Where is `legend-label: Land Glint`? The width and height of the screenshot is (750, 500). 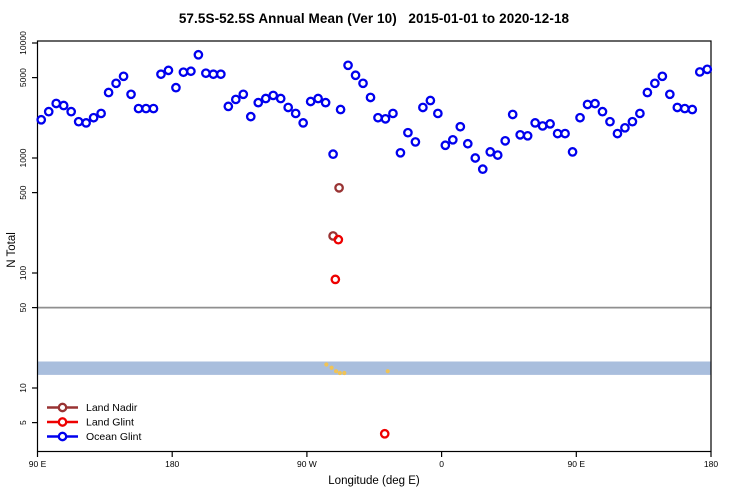 legend-label: Land Glint is located at coordinates (110, 423).